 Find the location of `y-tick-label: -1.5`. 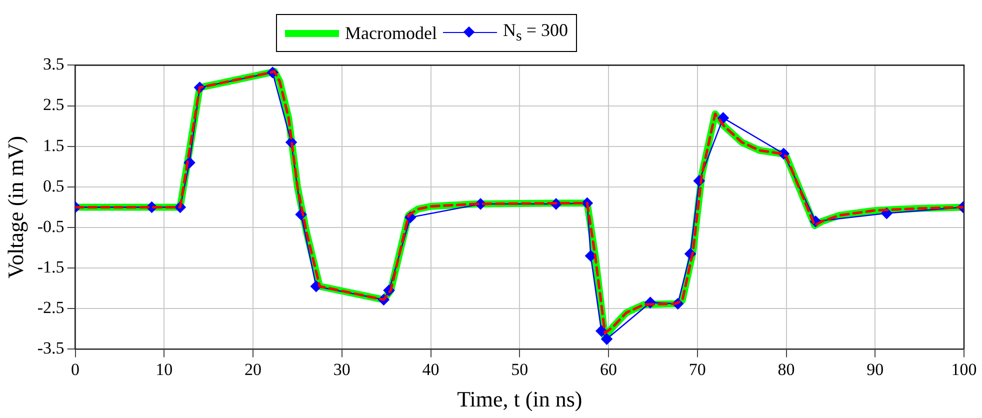

y-tick-label: -1.5 is located at coordinates (50, 267).